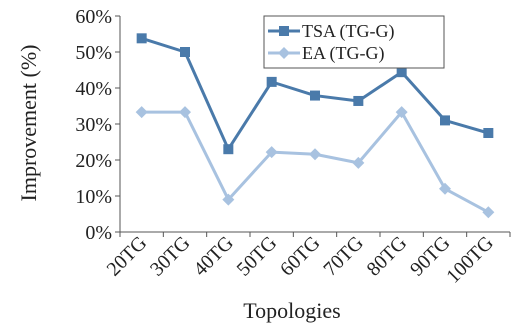 The height and width of the screenshot is (331, 516). Describe the element at coordinates (300, 256) in the screenshot. I see `x-tick-label: 60TG` at that location.